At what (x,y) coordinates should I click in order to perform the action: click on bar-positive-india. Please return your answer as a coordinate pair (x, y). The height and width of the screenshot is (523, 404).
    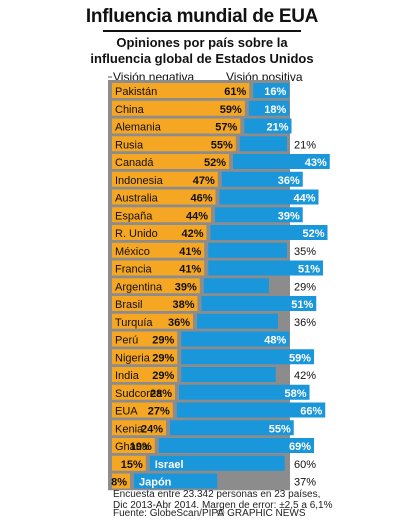
    Looking at the image, I should click on (228, 374).